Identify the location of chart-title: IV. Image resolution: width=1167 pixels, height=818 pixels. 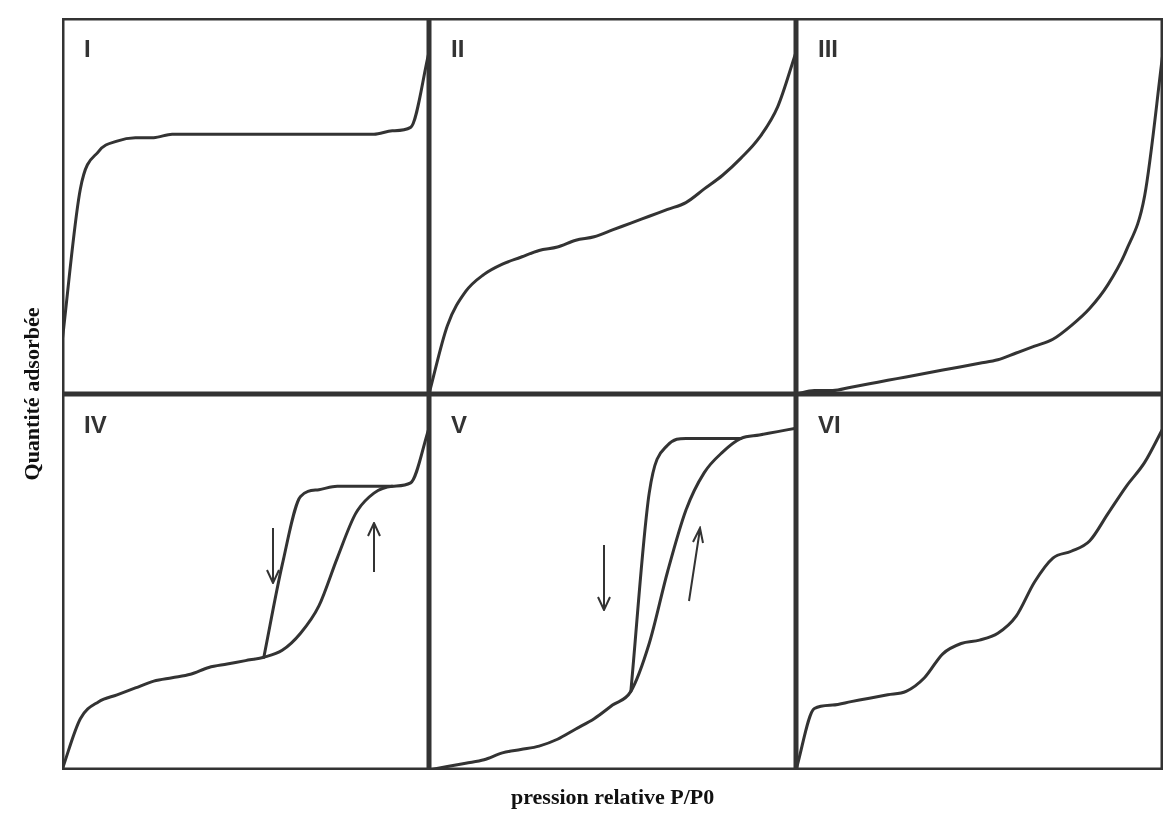
(95, 424).